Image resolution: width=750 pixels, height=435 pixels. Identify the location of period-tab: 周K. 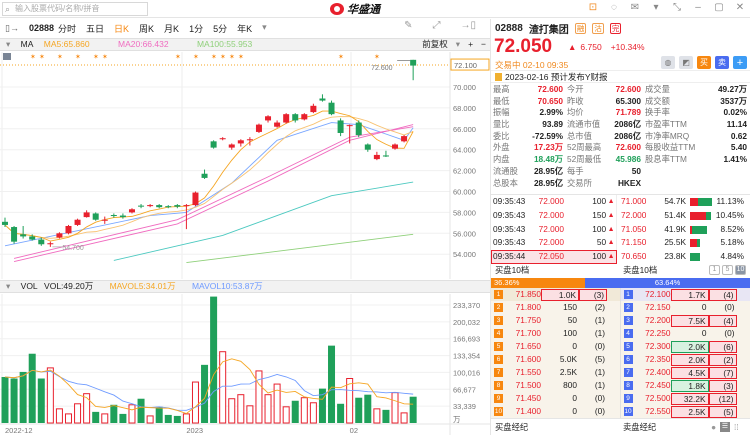
(147, 28).